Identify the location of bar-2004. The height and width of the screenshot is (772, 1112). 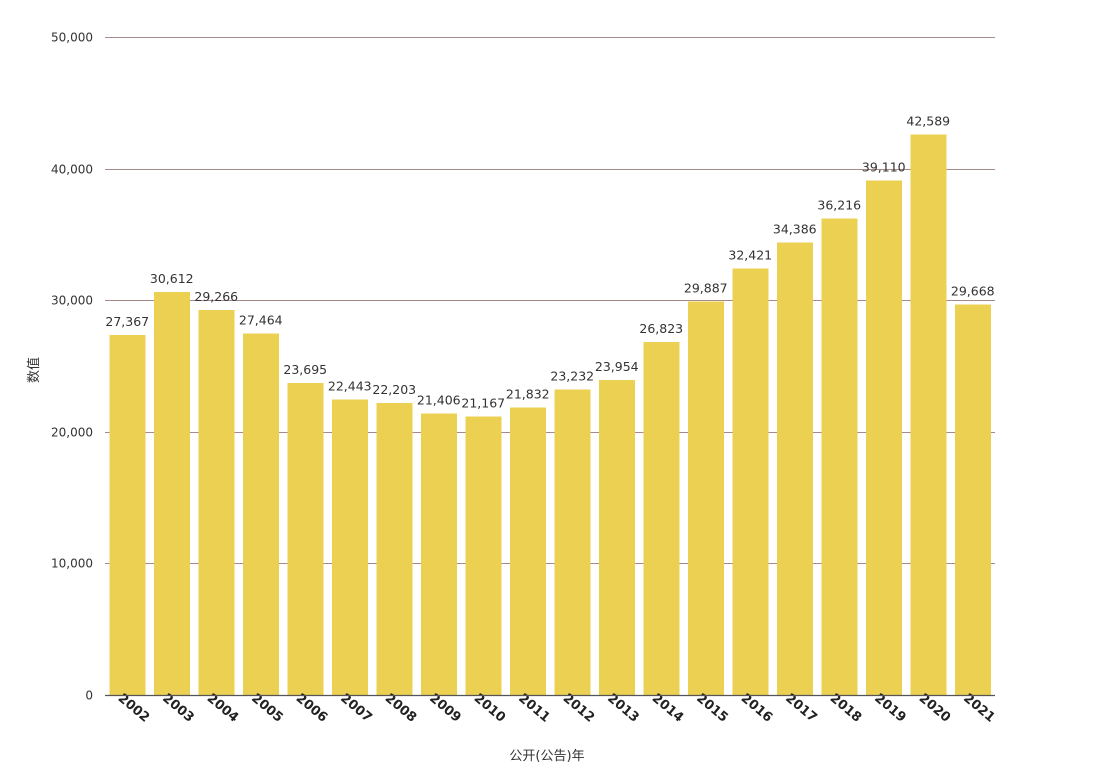
(216, 502).